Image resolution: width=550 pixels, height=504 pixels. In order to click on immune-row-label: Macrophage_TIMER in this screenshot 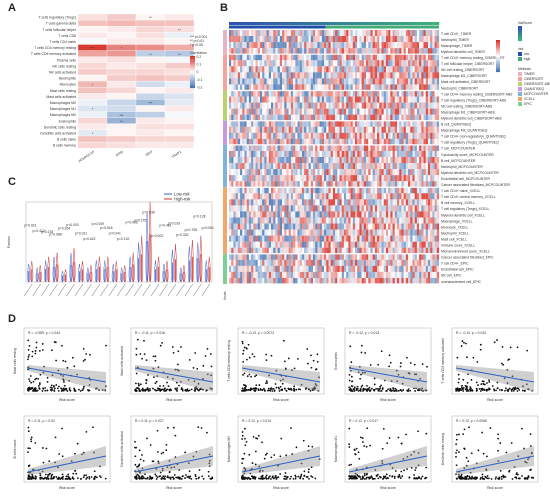, I will do `click(457, 46)`.